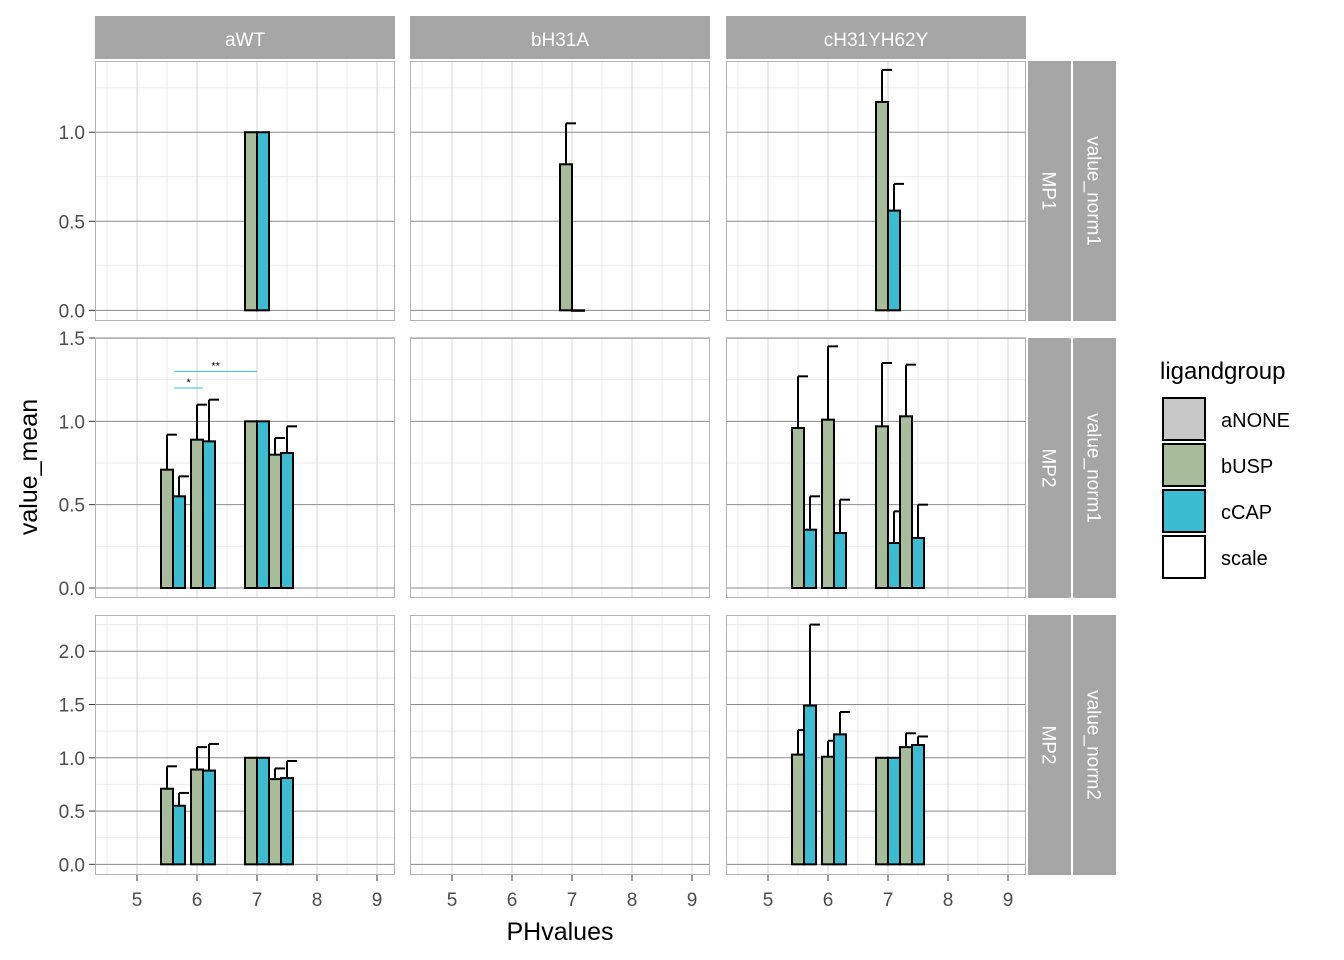  I want to click on legend-title: ligandgroup, so click(1222, 371).